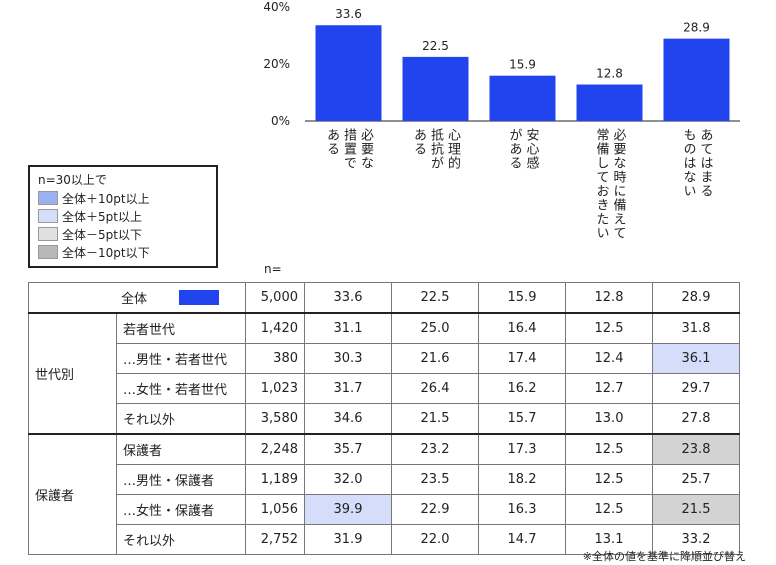  What do you see at coordinates (348, 509) in the screenshot?
I see `value-cell: 39.9` at bounding box center [348, 509].